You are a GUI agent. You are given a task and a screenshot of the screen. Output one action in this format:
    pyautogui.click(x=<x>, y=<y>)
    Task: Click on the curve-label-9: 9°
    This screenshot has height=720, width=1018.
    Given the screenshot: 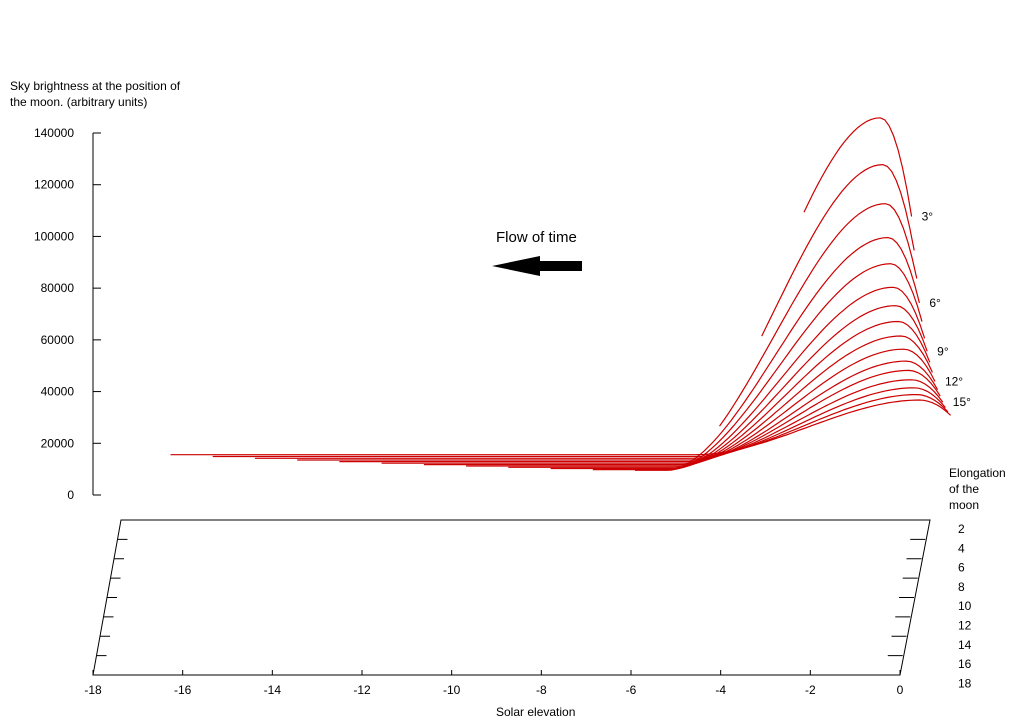 What is the action you would take?
    pyautogui.click(x=943, y=351)
    